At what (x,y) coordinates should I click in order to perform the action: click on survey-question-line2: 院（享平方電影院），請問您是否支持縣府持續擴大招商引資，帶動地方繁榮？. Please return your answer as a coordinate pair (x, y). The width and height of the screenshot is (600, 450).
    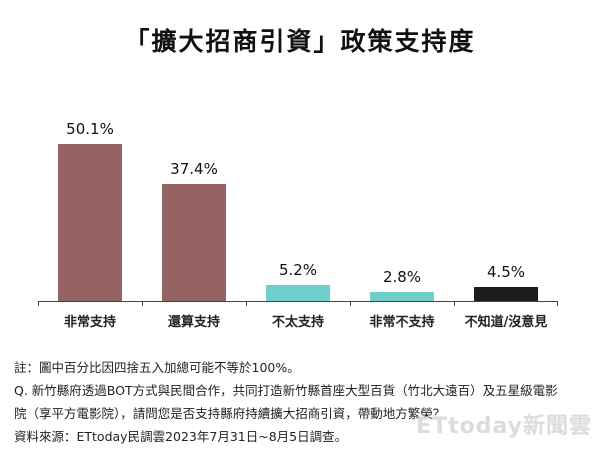
    Looking at the image, I should click on (230, 413).